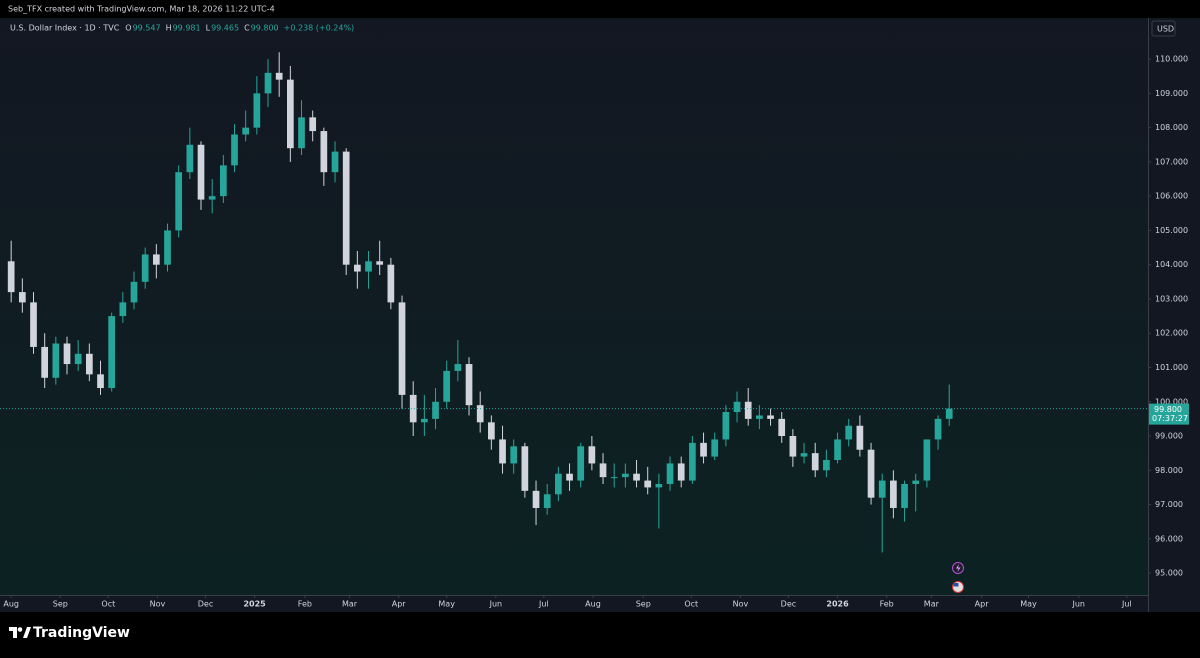  What do you see at coordinates (108, 604) in the screenshot?
I see `x-tick-label: Oct` at bounding box center [108, 604].